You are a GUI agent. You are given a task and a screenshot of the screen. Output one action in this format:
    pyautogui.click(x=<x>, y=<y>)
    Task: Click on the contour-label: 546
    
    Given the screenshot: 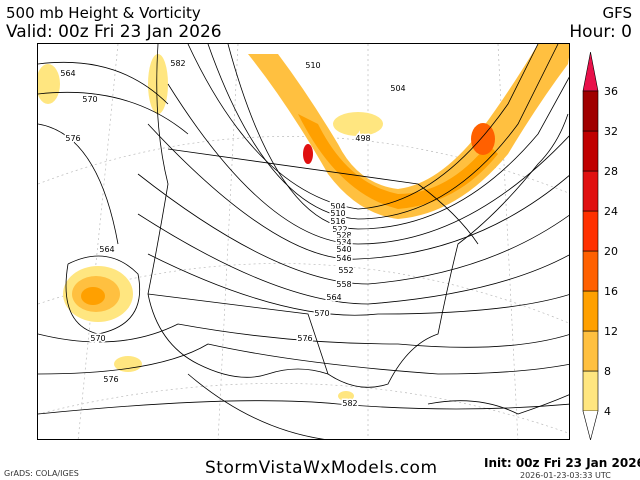 What is the action you would take?
    pyautogui.click(x=343, y=258)
    